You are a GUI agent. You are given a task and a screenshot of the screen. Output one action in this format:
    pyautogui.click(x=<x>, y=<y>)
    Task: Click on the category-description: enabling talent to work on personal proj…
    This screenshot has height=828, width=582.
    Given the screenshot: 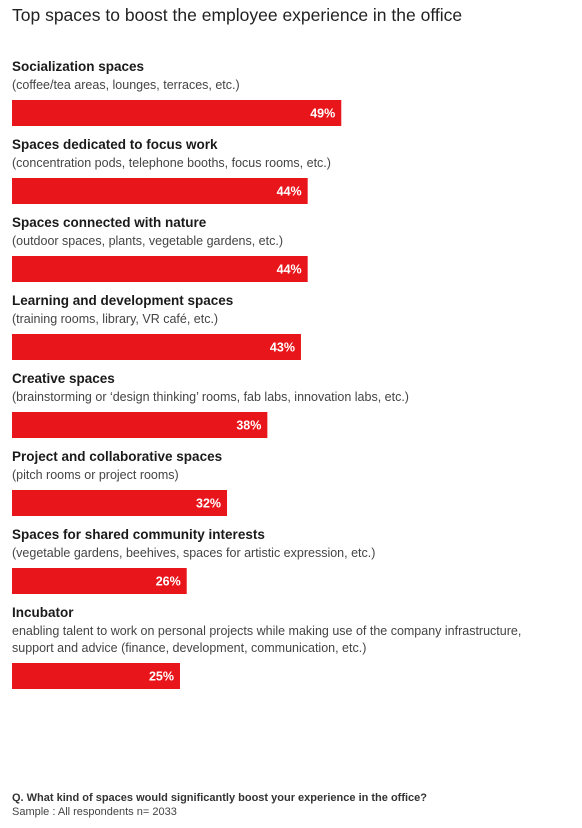 What is the action you would take?
    pyautogui.click(x=266, y=631)
    